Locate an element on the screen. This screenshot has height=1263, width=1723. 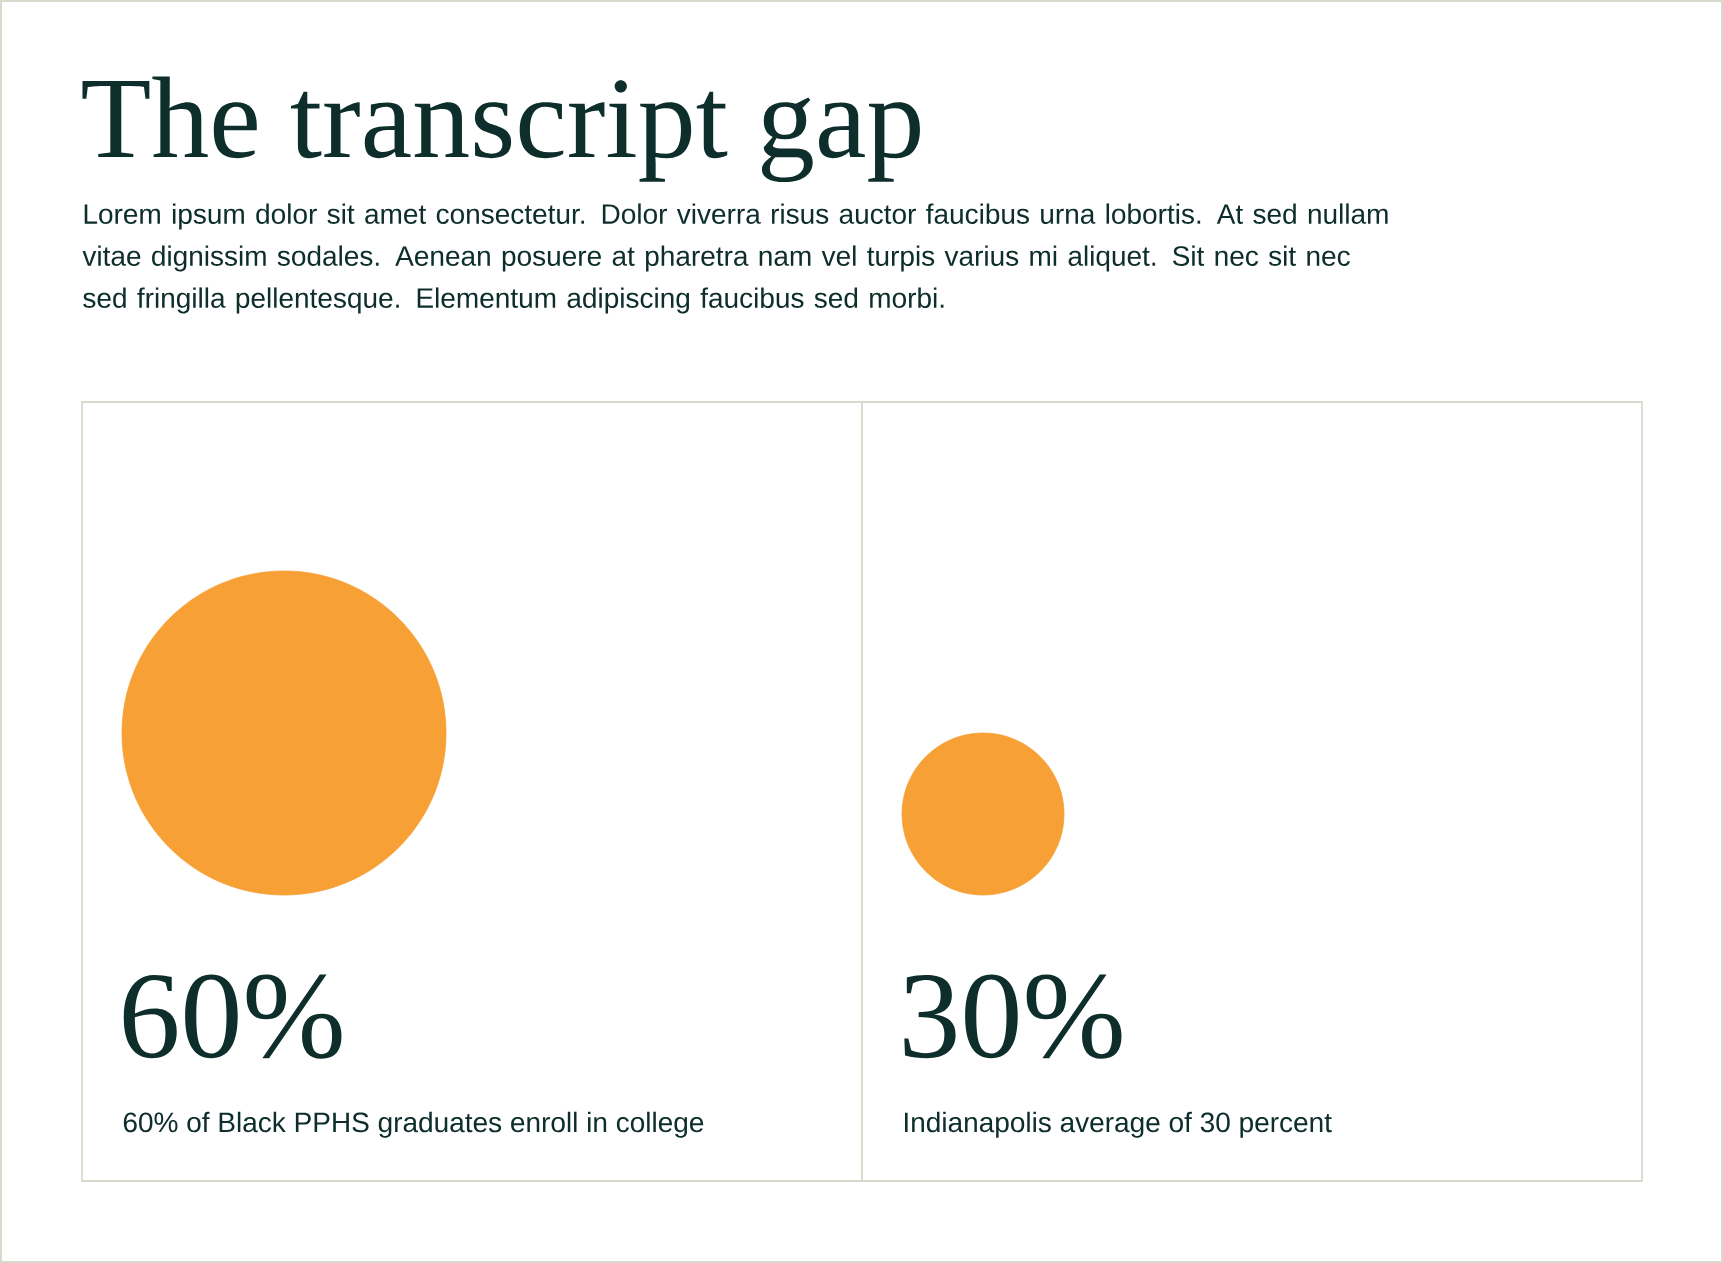
category-label: 60% of Black PPHS graduates enroll in college is located at coordinates (413, 1124).